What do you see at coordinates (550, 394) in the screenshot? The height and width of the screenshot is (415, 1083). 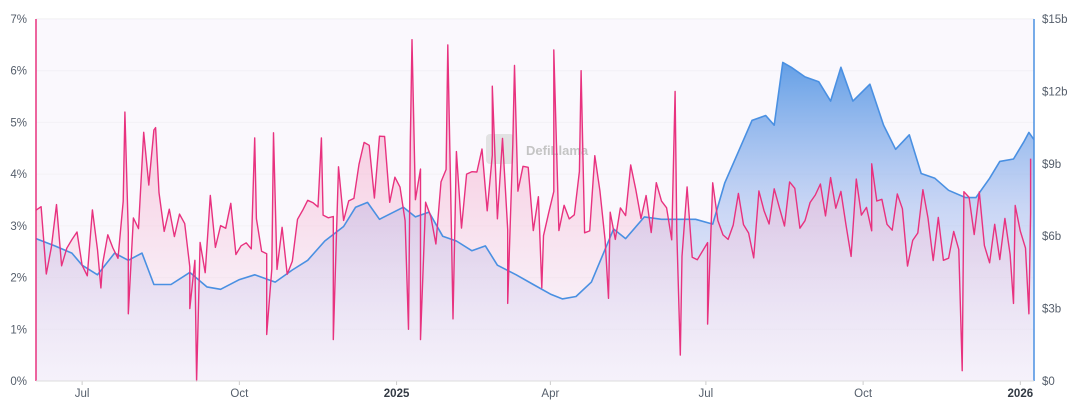 I see `x-tick-label: Apr` at bounding box center [550, 394].